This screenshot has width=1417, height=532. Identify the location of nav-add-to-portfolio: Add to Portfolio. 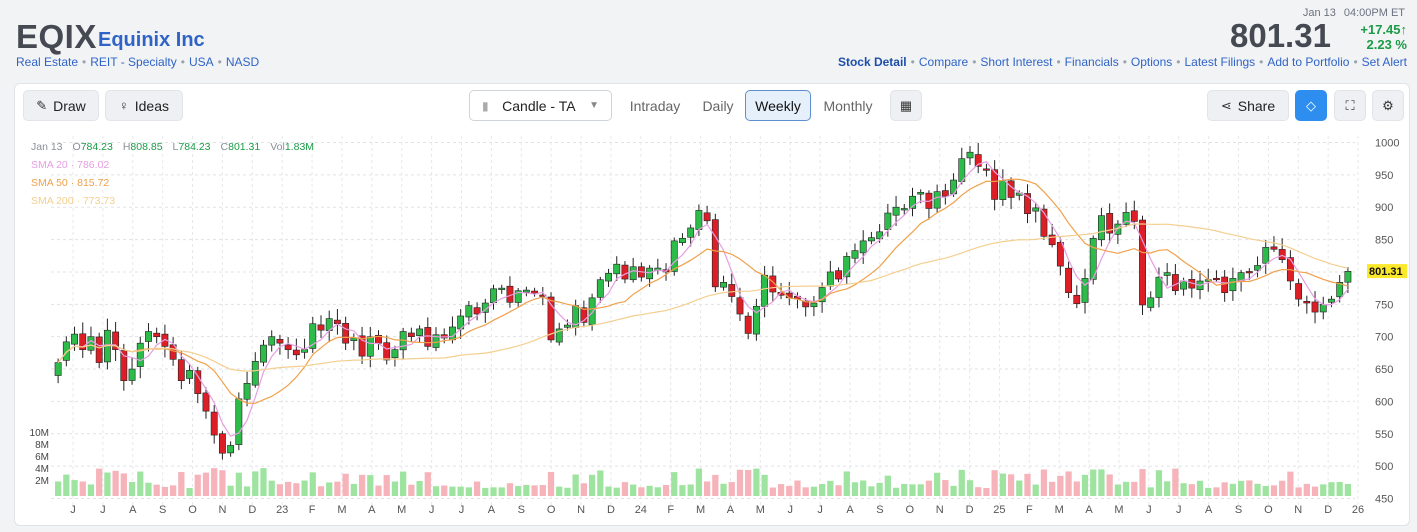
(1308, 62).